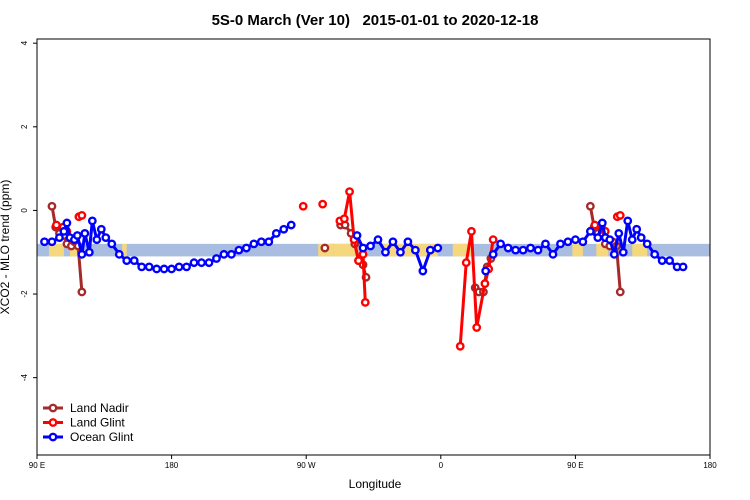 The height and width of the screenshot is (500, 750). I want to click on series-ocean-glint, so click(364, 246).